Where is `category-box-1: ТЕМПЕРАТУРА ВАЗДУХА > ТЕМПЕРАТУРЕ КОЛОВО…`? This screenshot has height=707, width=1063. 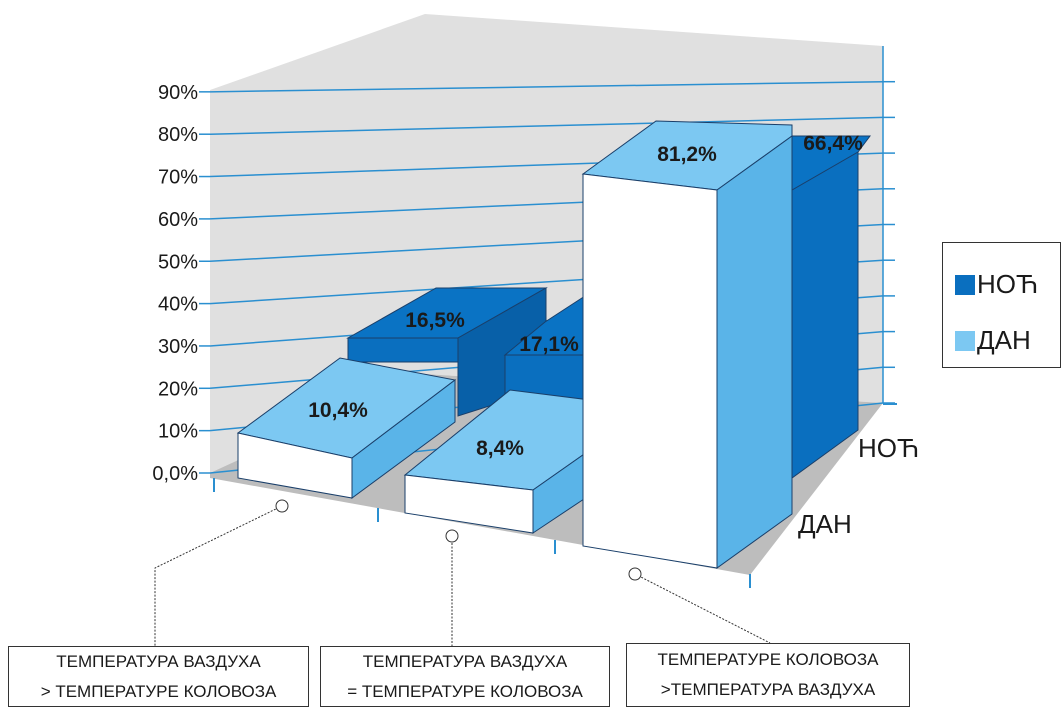
category-box-1: ТЕМПЕРАТУРА ВАЗДУХА > ТЕМПЕРАТУРЕ КОЛОВО… is located at coordinates (158, 676).